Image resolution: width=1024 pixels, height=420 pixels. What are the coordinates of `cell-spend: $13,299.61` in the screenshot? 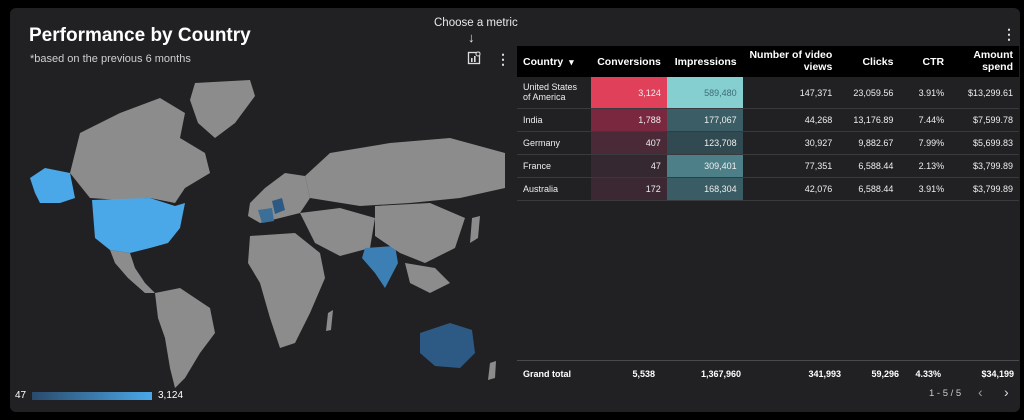 It's located at (984, 93).